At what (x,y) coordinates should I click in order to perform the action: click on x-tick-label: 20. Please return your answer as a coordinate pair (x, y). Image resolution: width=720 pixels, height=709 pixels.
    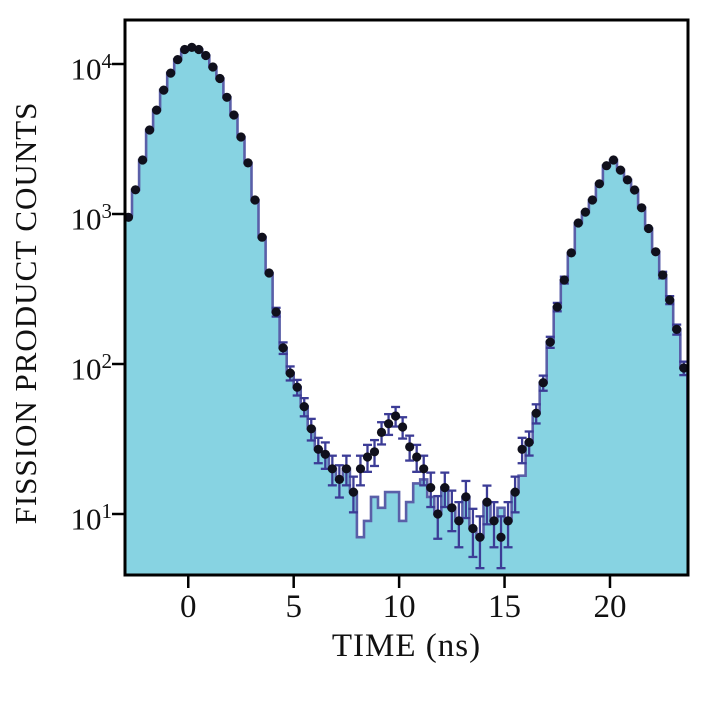
    Looking at the image, I should click on (610, 607).